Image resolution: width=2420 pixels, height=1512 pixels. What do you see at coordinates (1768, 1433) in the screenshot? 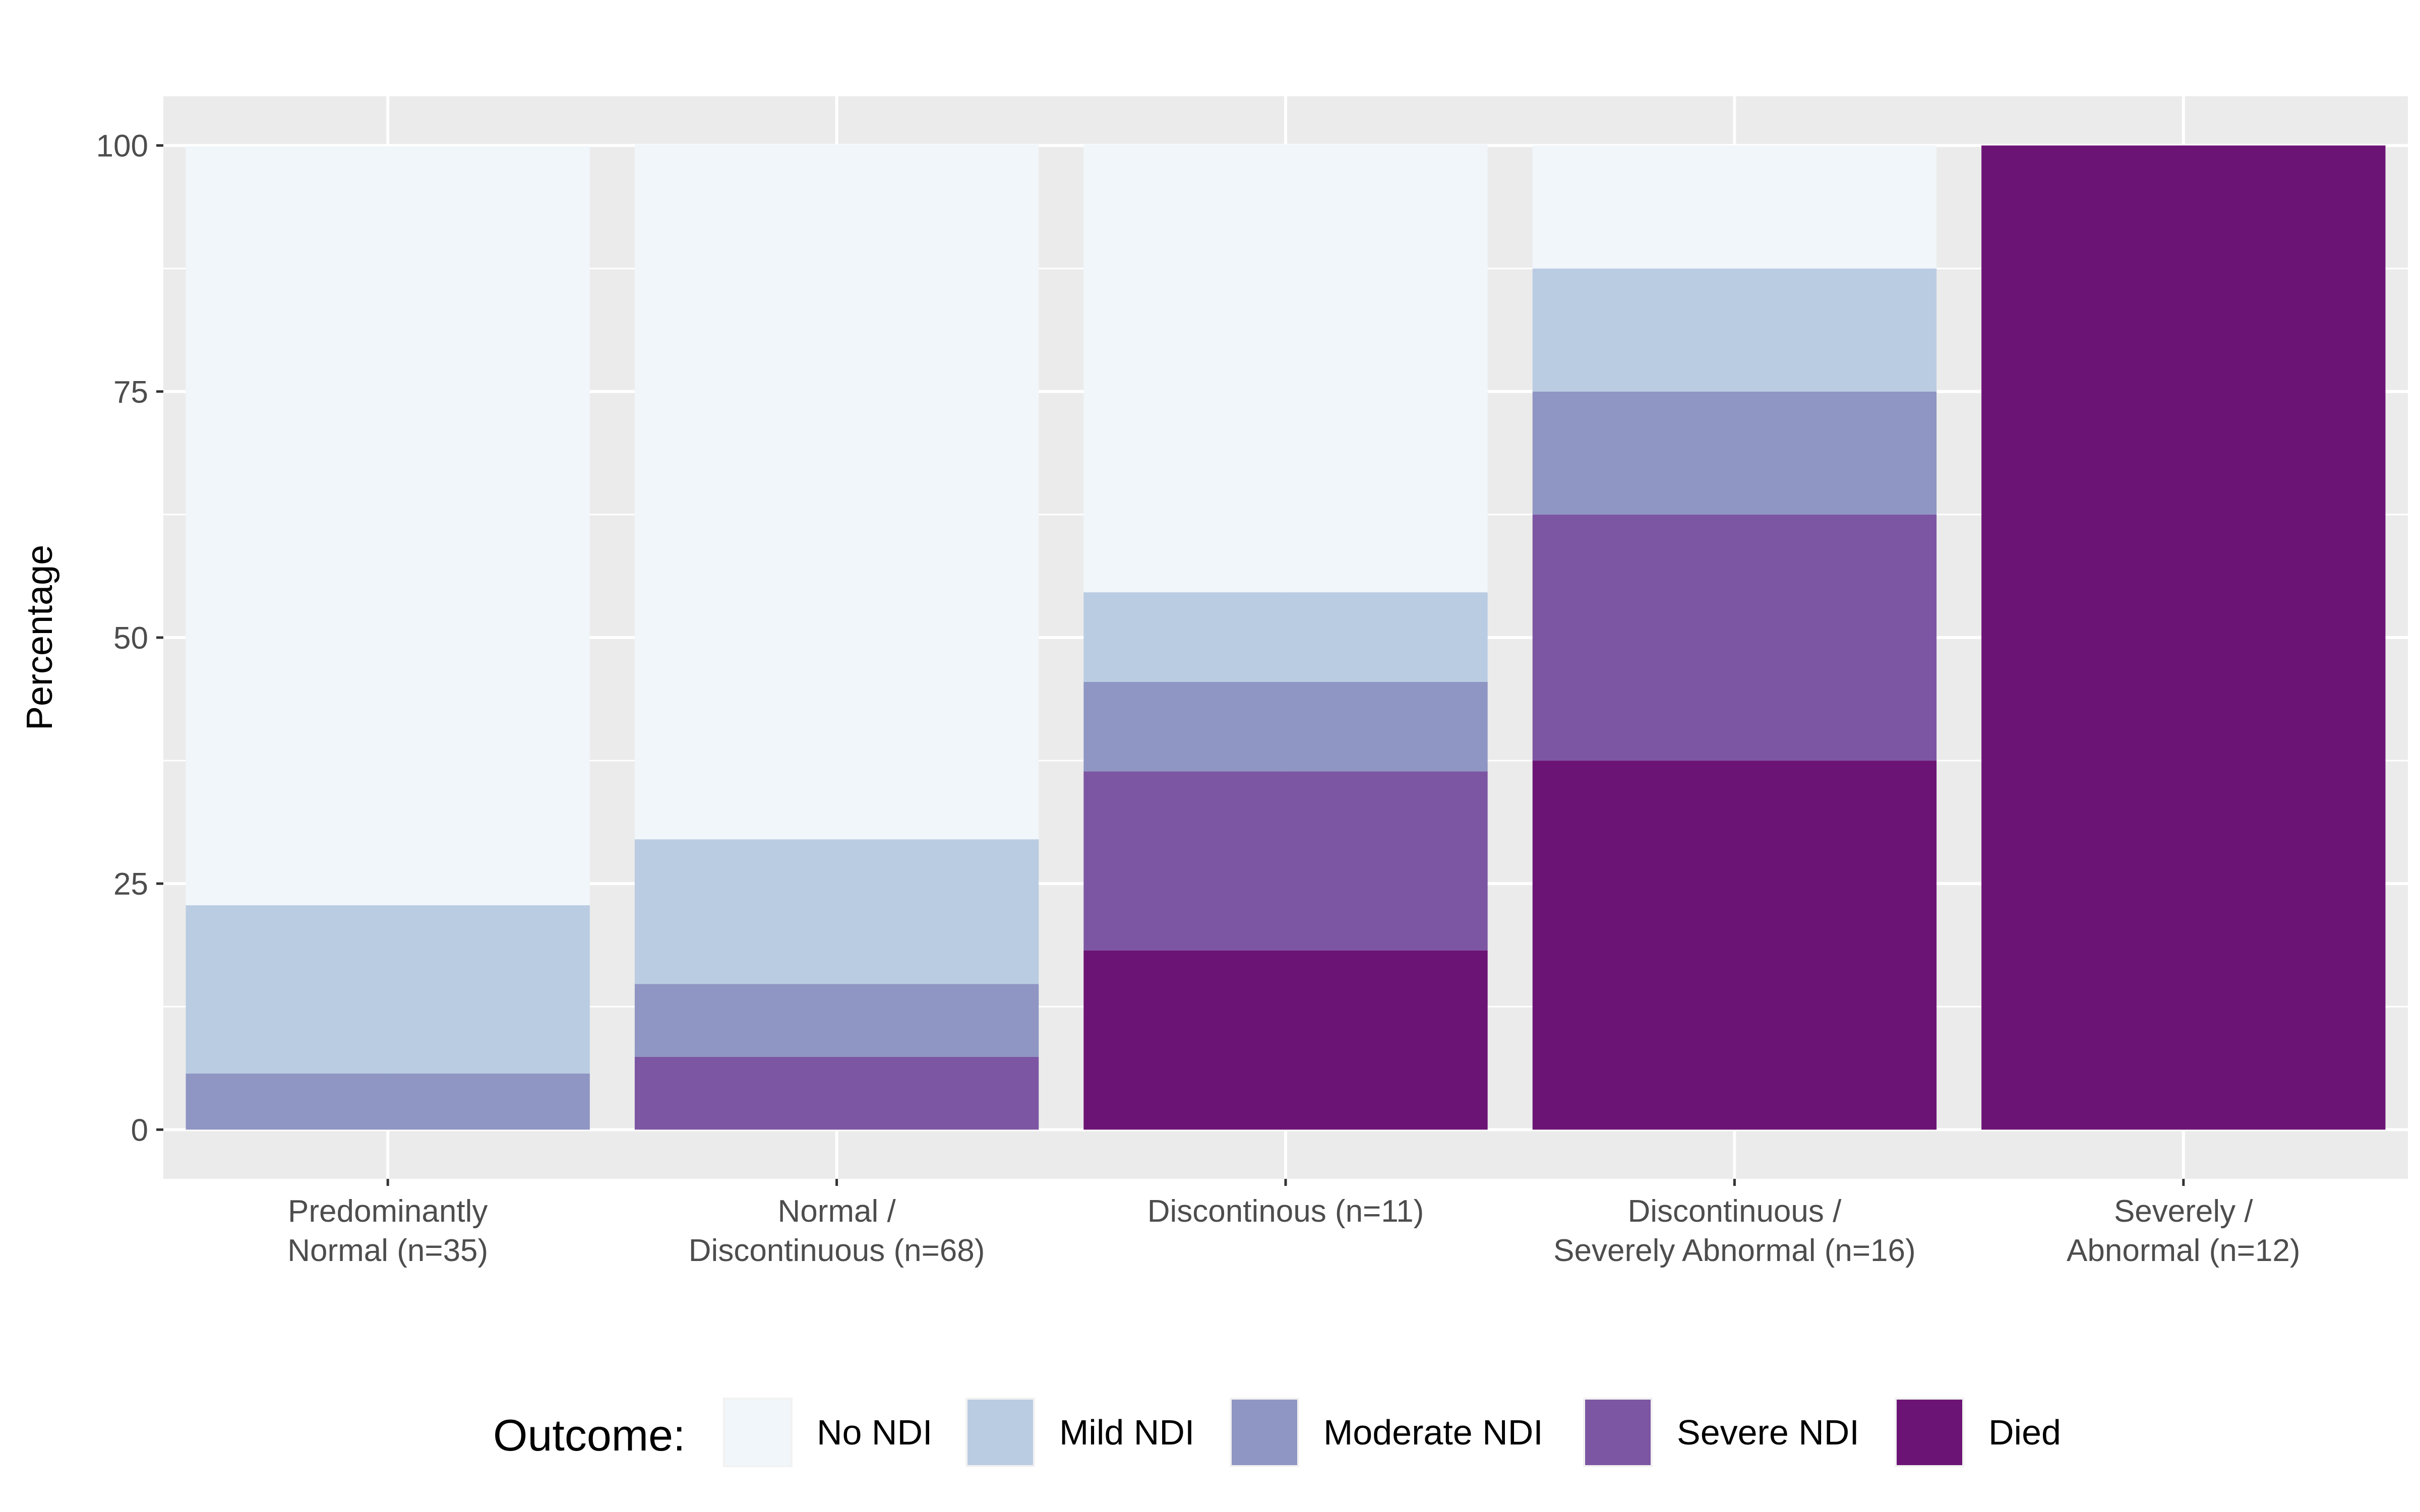
I see `legend-label: Severe NDI` at bounding box center [1768, 1433].